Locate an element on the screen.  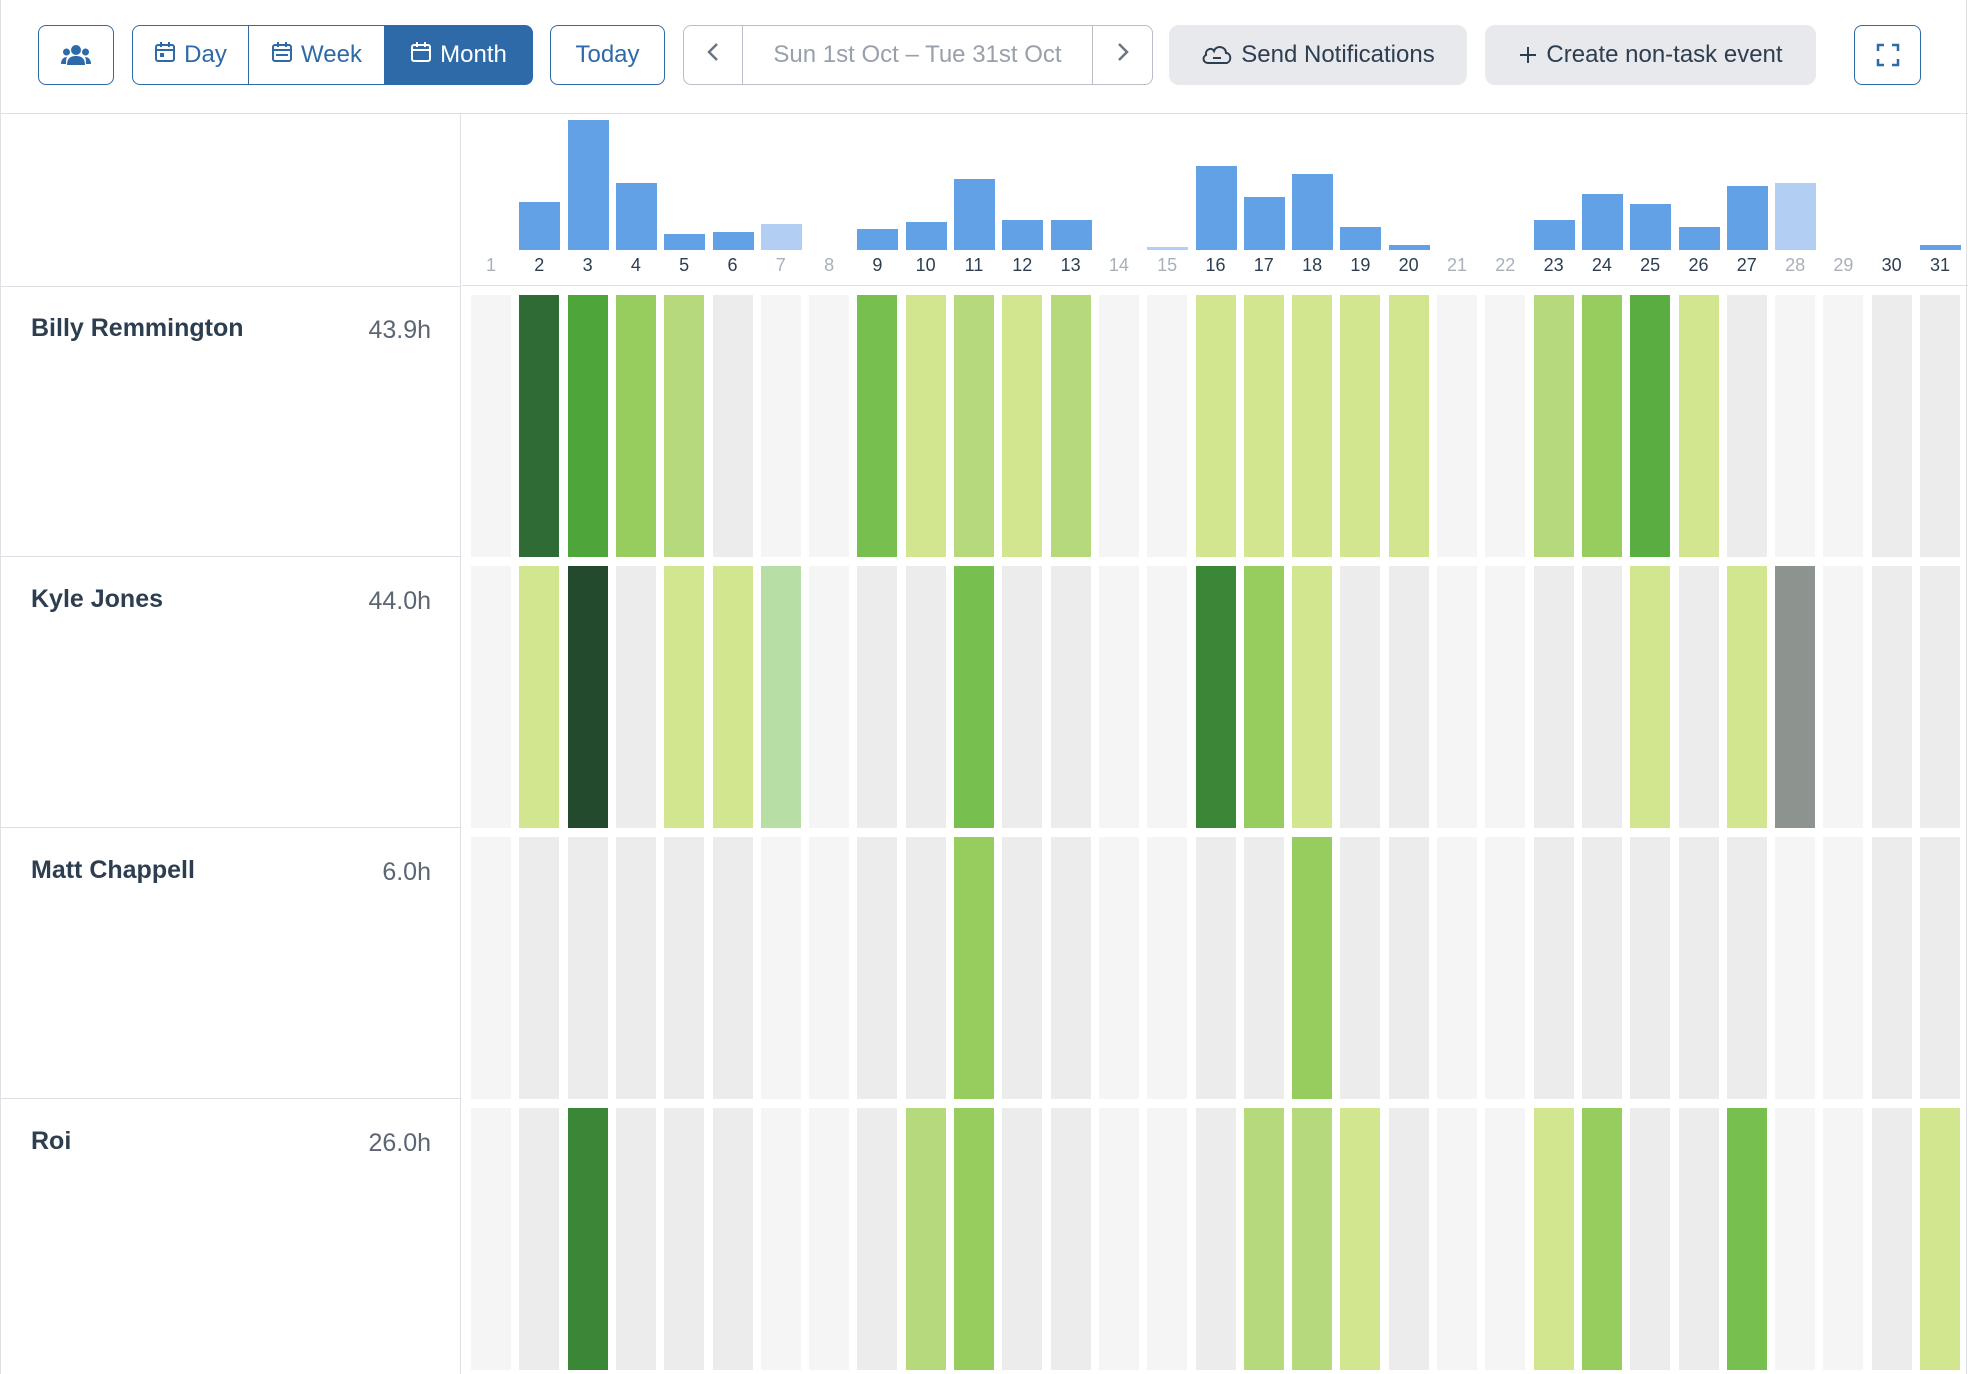
view-month-button: Month is located at coordinates (459, 55).